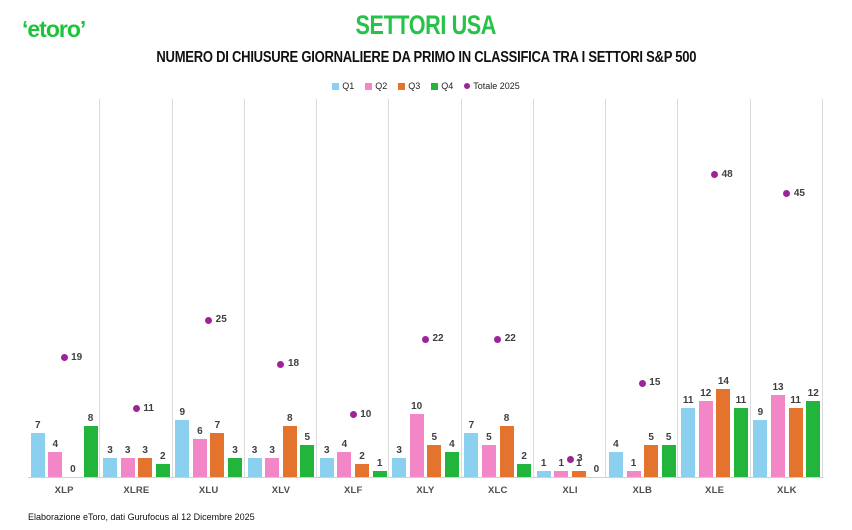 The width and height of the screenshot is (852, 530). I want to click on x-axis-label: XLI, so click(570, 490).